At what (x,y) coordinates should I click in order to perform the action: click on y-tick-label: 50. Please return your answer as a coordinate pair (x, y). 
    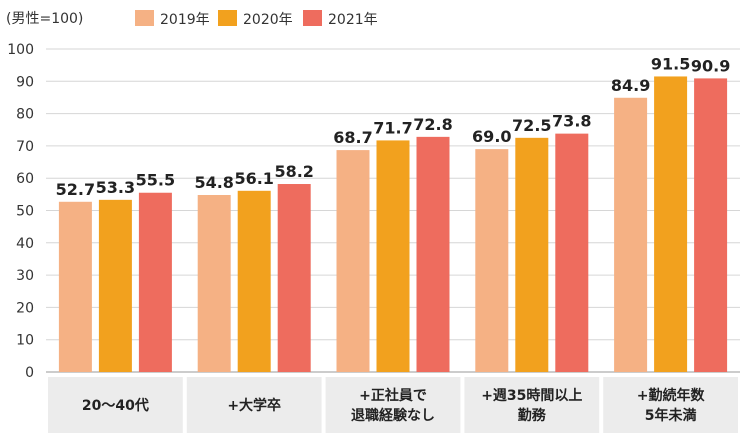
    Looking at the image, I should click on (25, 212).